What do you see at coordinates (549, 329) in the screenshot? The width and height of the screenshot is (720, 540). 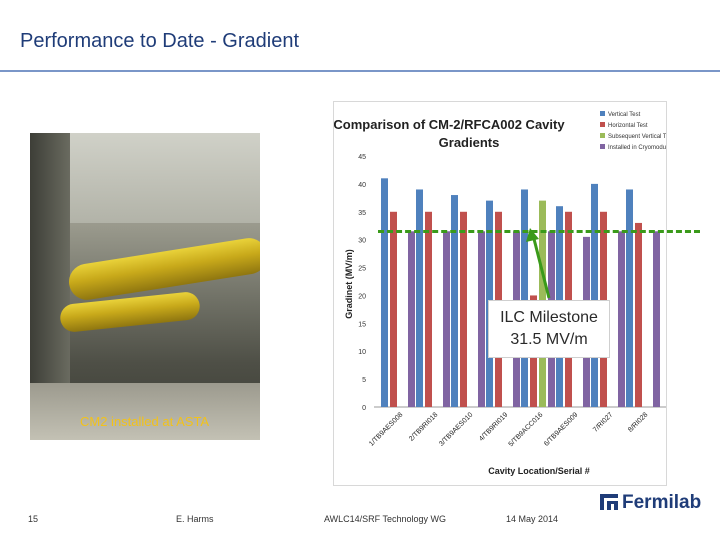 I see `milestone-callout: ILC Milestone 31.5 MV/m` at bounding box center [549, 329].